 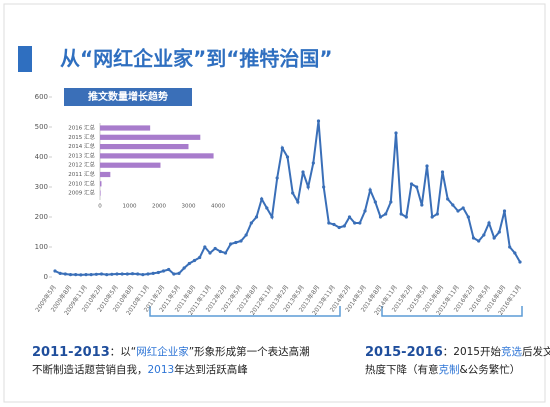 What do you see at coordinates (41, 97) in the screenshot?
I see `y-tick-label: 600` at bounding box center [41, 97].